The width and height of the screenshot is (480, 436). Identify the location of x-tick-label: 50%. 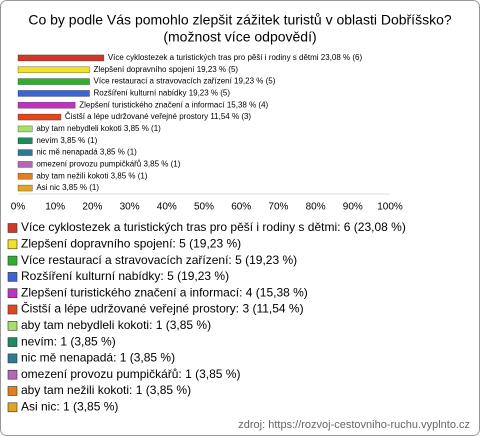
(204, 207).